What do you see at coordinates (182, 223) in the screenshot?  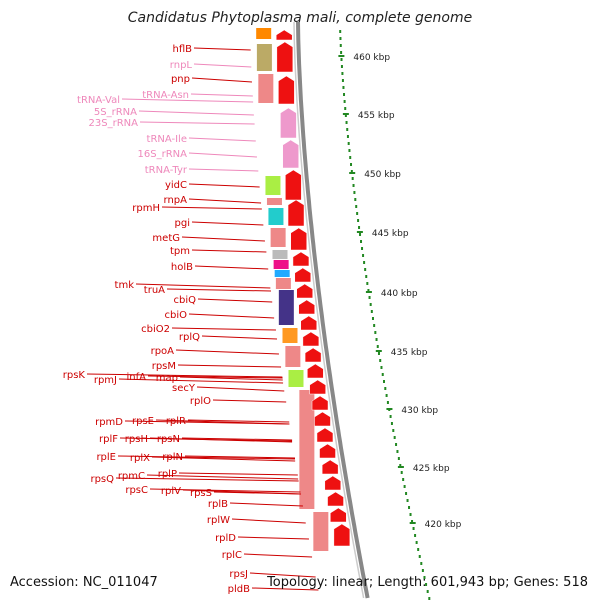 I see `feature-label: pgi` at bounding box center [182, 223].